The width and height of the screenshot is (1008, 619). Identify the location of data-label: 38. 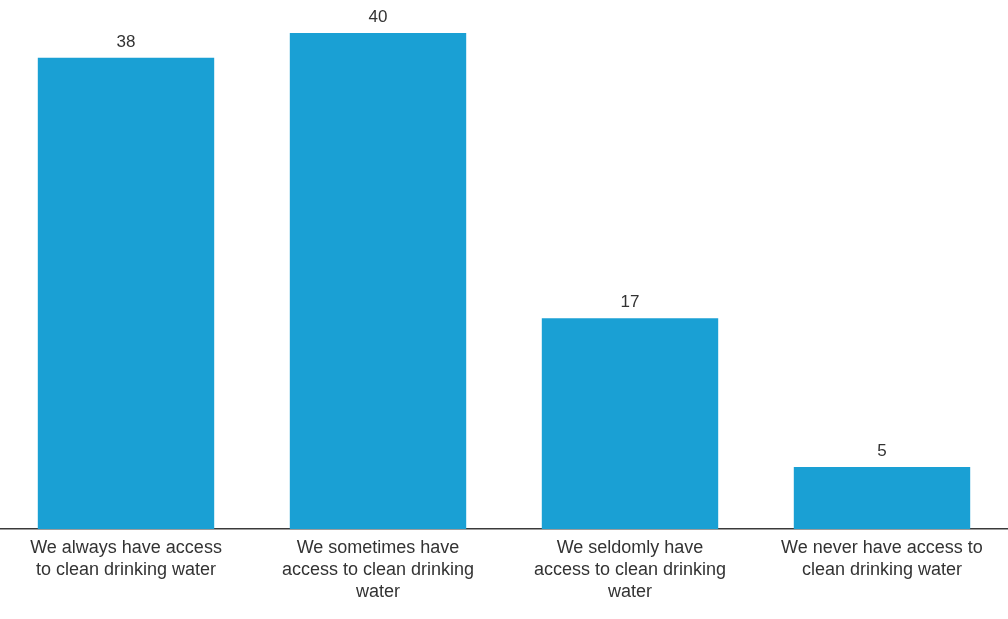
(126, 41).